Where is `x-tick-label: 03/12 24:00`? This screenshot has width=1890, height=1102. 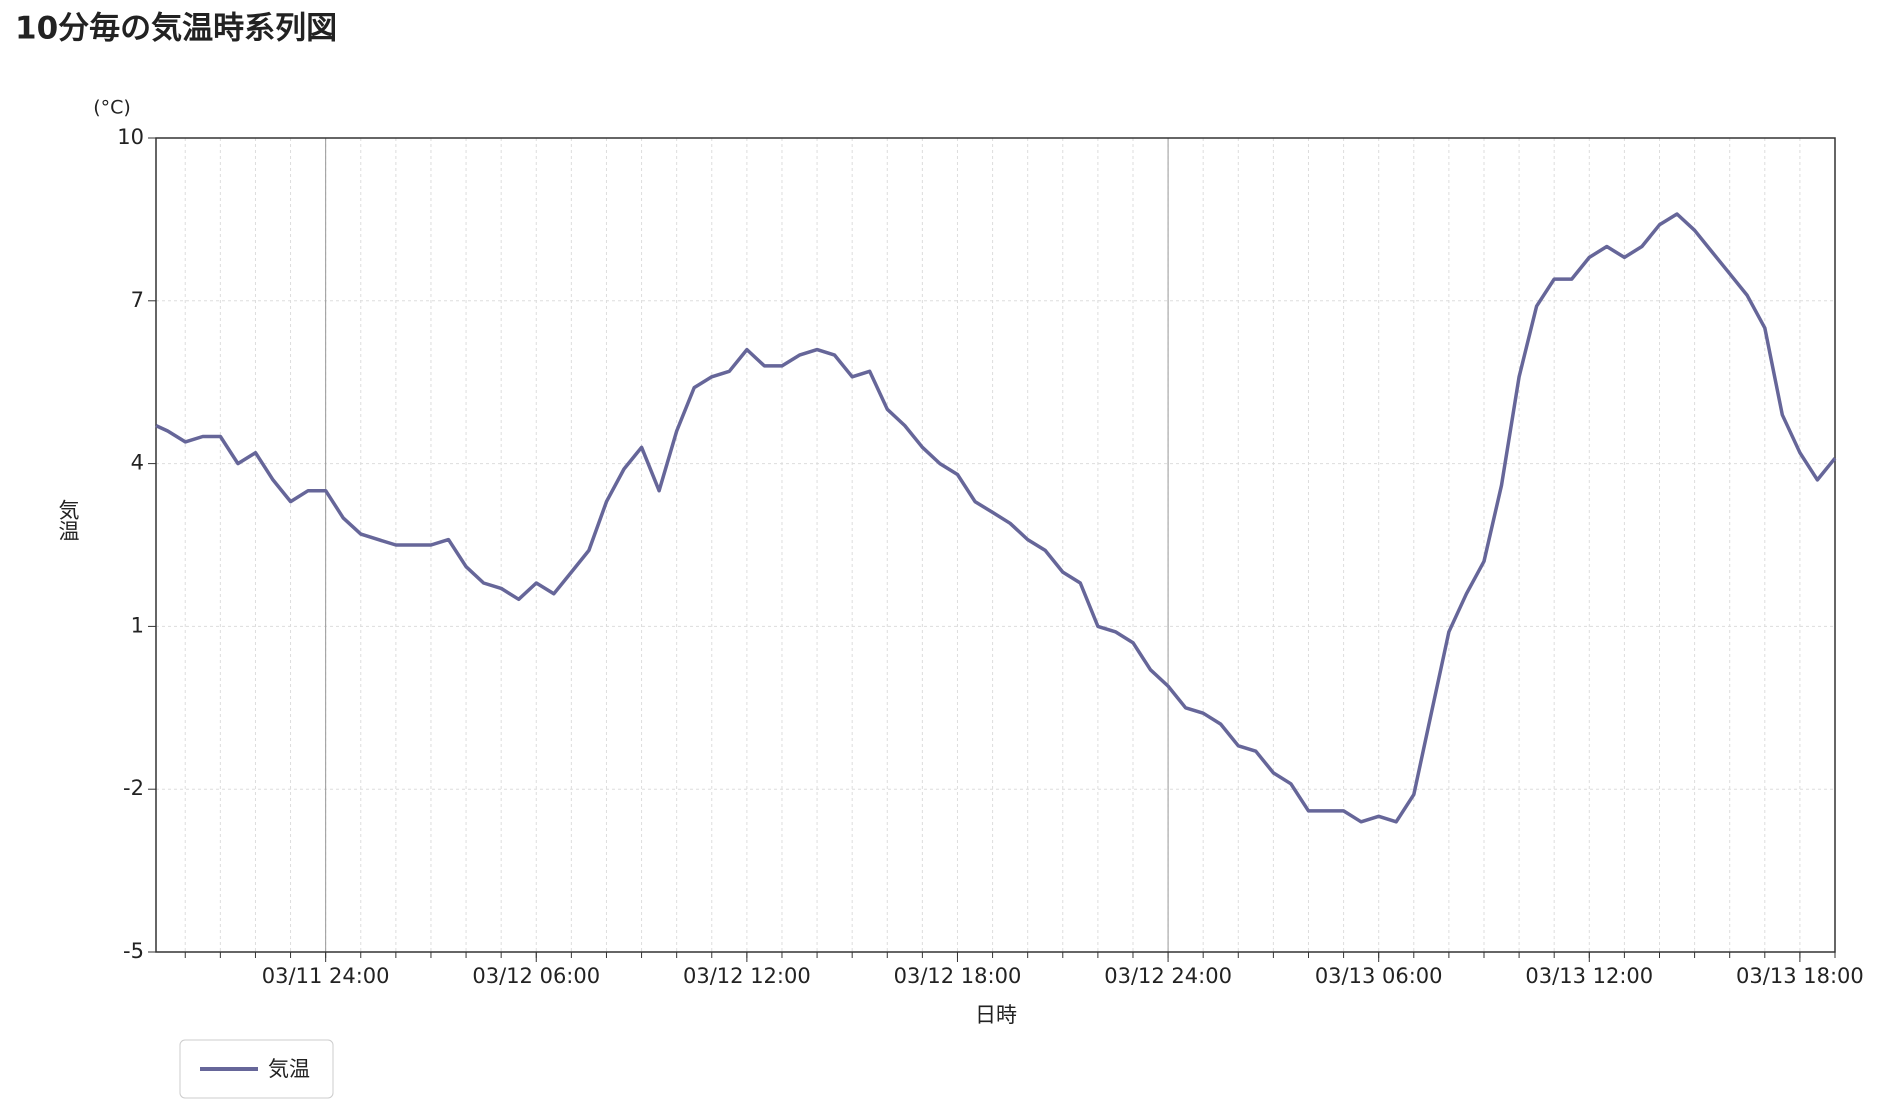
x-tick-label: 03/12 24:00 is located at coordinates (1168, 976).